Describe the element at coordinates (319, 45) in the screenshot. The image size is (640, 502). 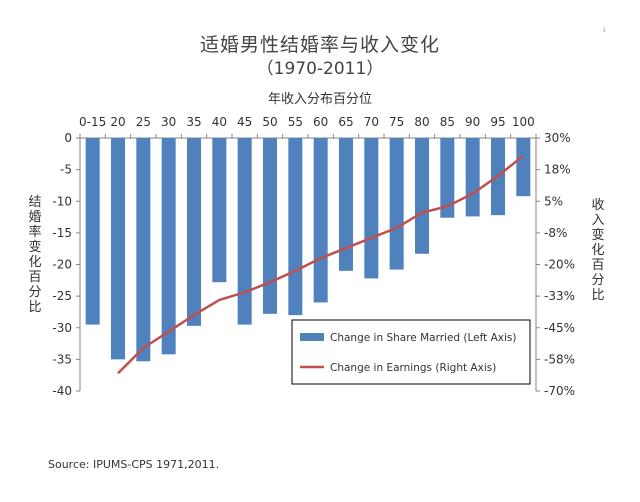
I see `chart-title: 适婚男性结婚率与收入变化` at that location.